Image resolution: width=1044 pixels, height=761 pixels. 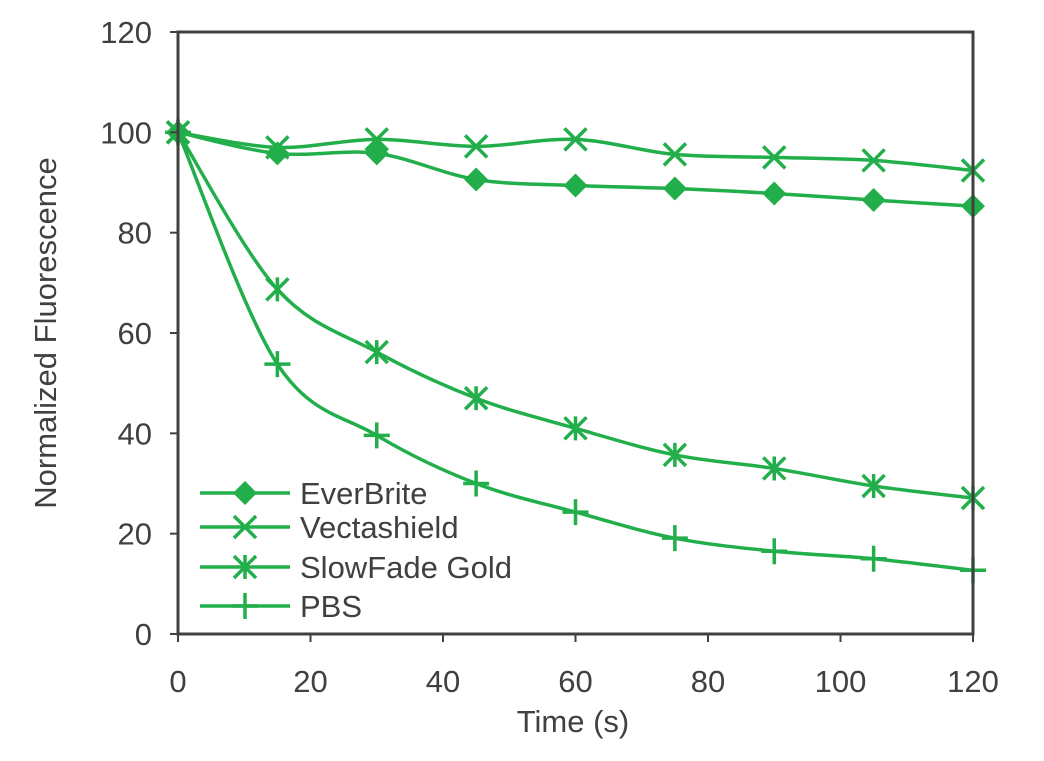 I want to click on series-vectashield, so click(x=575, y=151).